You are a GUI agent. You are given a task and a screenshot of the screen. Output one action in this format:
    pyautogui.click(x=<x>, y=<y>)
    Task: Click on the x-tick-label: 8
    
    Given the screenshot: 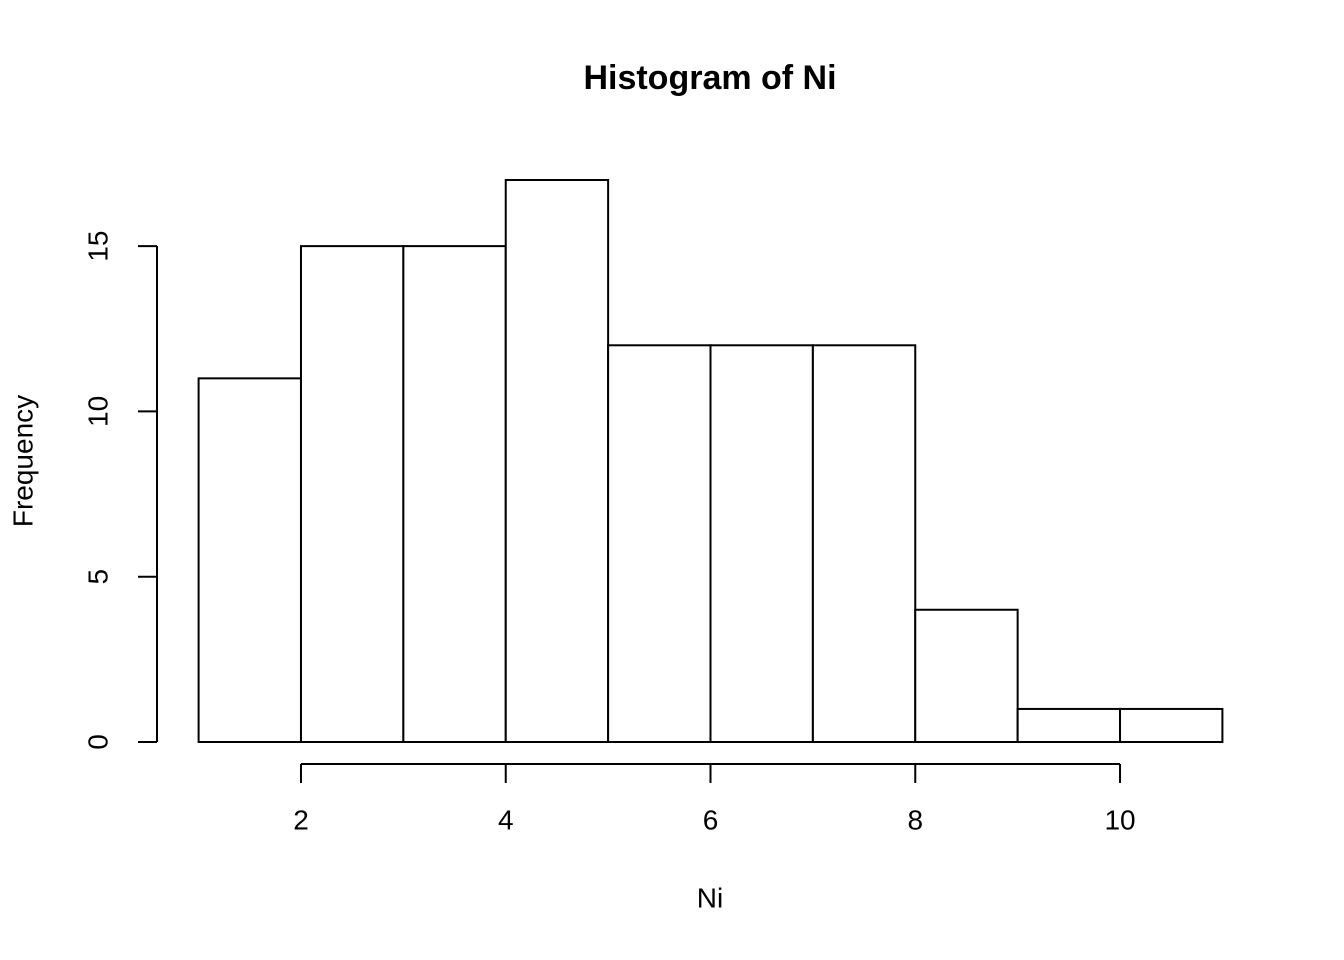 What is the action you would take?
    pyautogui.click(x=915, y=819)
    